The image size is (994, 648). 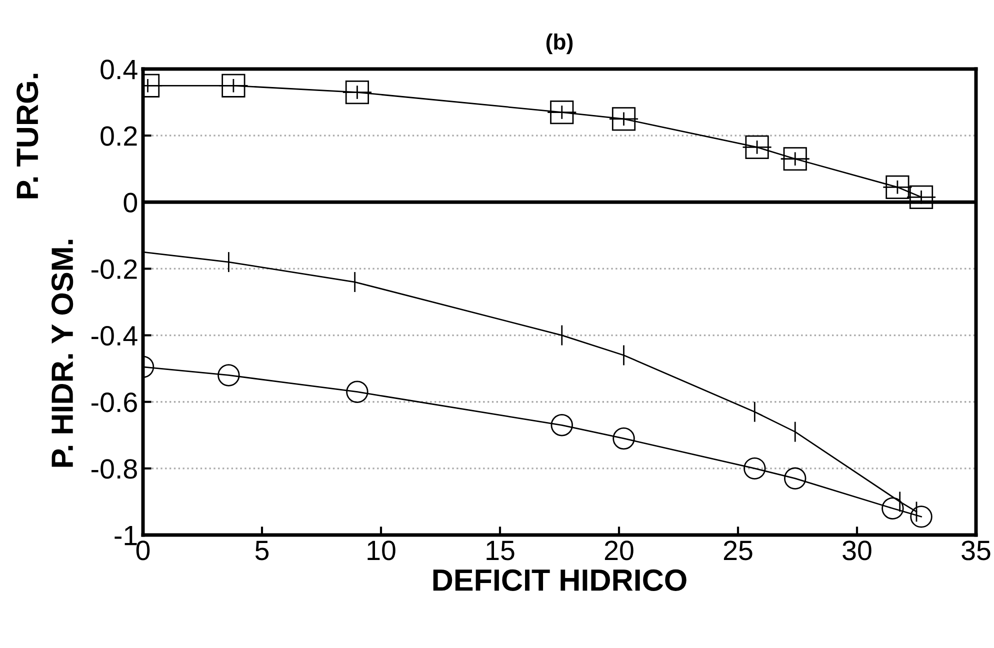 What do you see at coordinates (262, 550) in the screenshot?
I see `x-tick-label: 5` at bounding box center [262, 550].